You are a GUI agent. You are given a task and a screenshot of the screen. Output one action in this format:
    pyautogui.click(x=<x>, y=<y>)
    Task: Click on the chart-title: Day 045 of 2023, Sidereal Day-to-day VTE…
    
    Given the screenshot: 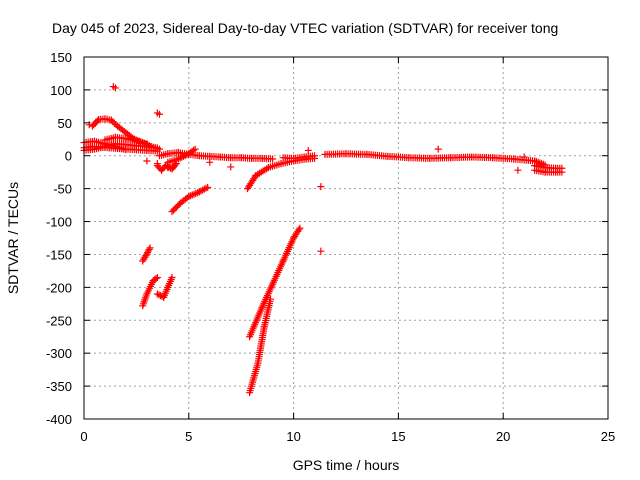 What is the action you would take?
    pyautogui.click(x=305, y=28)
    